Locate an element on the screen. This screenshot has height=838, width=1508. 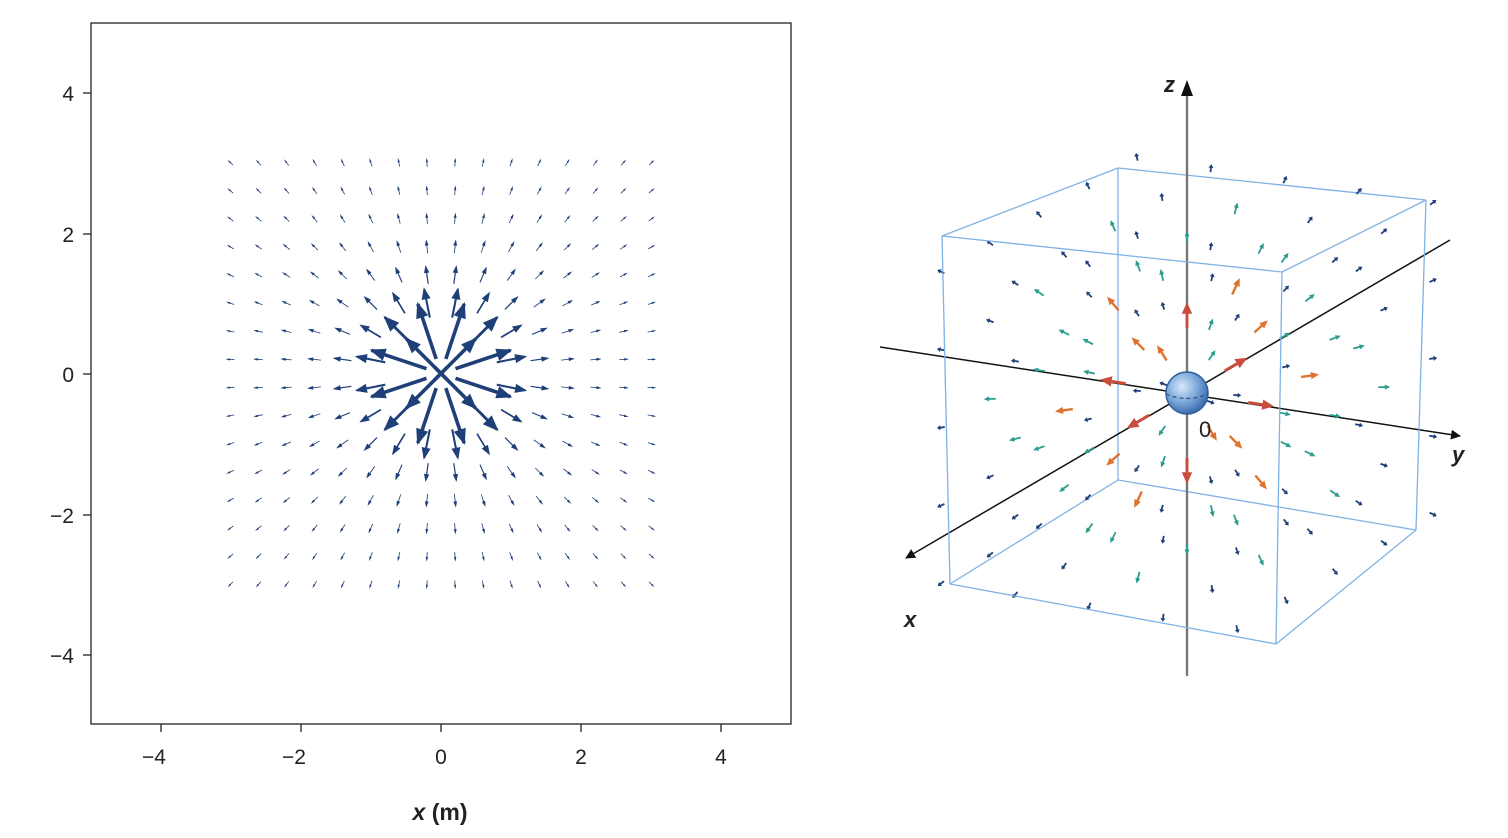
sphere-body is located at coordinates (1187, 393).